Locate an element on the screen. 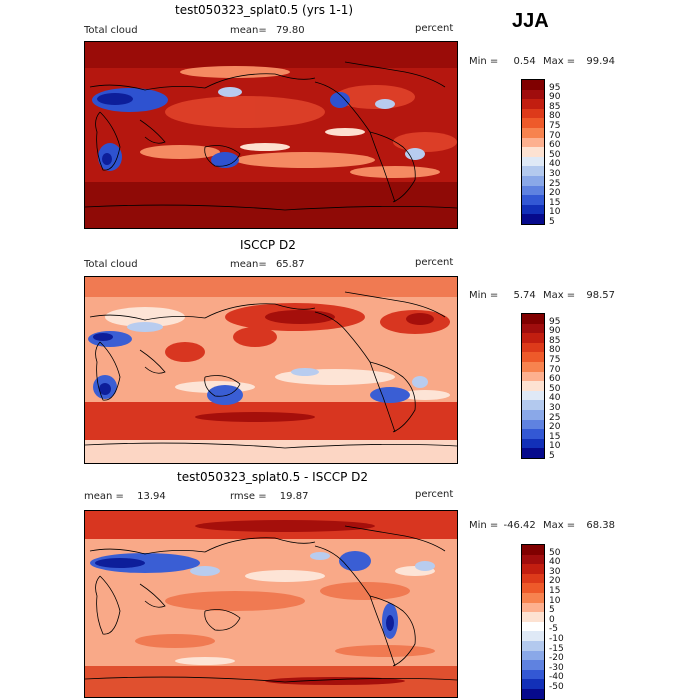 The height and width of the screenshot is (700, 700). colorbar-tick-label: 0 is located at coordinates (552, 619).